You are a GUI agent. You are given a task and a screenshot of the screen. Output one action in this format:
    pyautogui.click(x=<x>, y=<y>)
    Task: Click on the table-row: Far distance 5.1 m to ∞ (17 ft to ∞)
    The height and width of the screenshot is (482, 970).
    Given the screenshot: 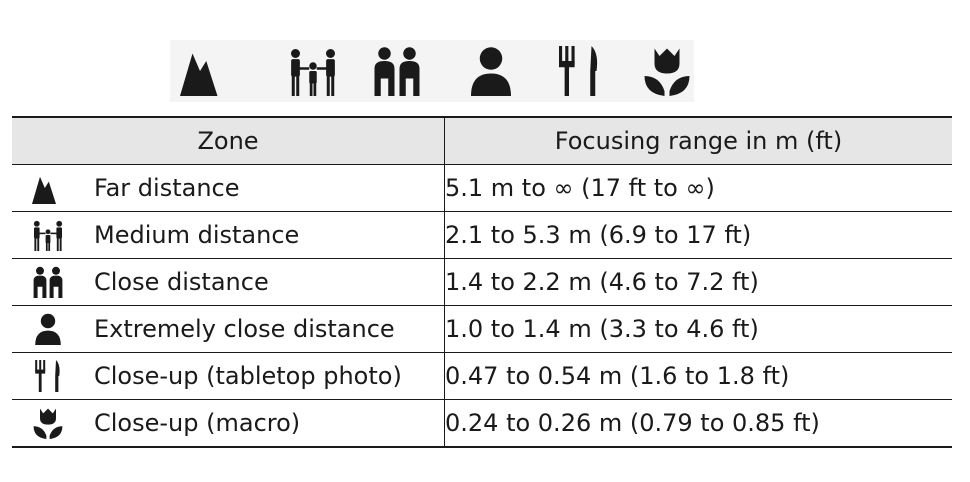 What is the action you would take?
    pyautogui.click(x=482, y=188)
    